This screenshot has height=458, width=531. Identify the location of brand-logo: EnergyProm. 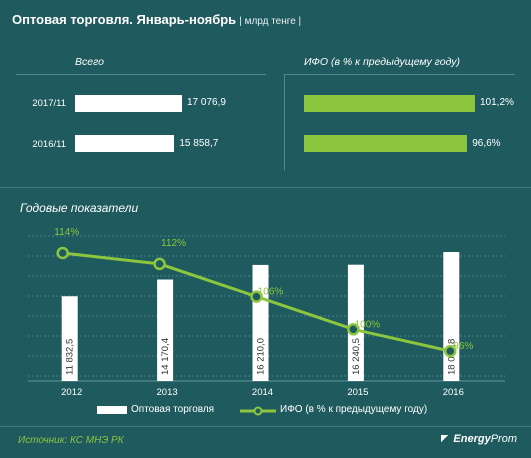
(479, 439).